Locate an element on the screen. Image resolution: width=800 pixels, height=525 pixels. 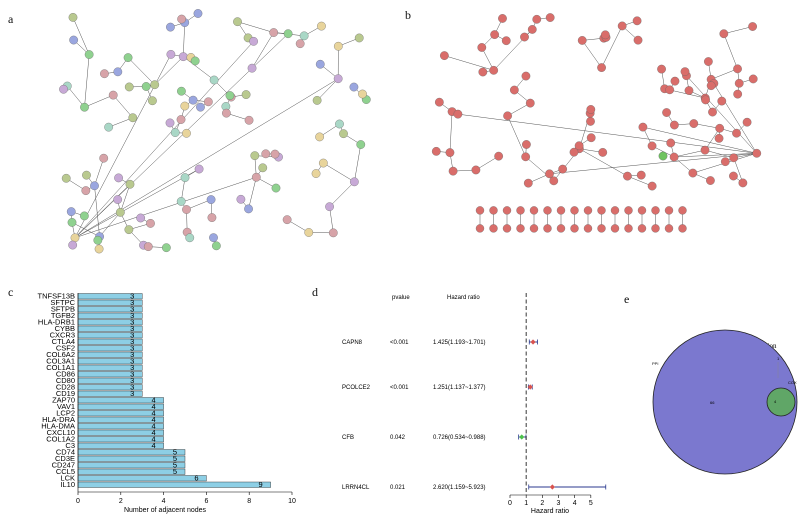
bar-value-tnfsf13b: 3 is located at coordinates (132, 296).